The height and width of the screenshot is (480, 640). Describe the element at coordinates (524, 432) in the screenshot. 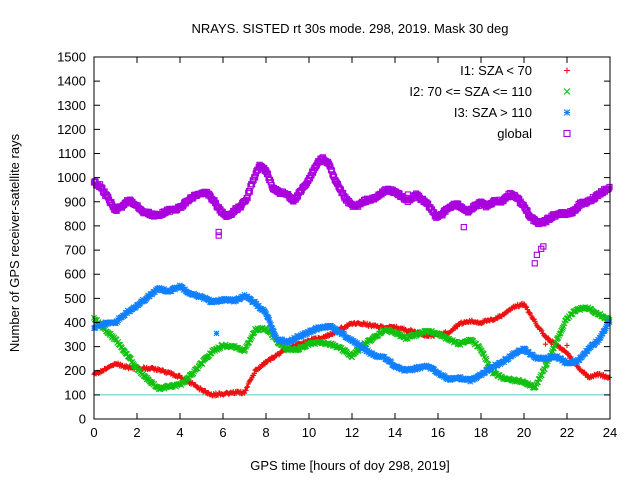

I see `x-tick-label: 20` at that location.